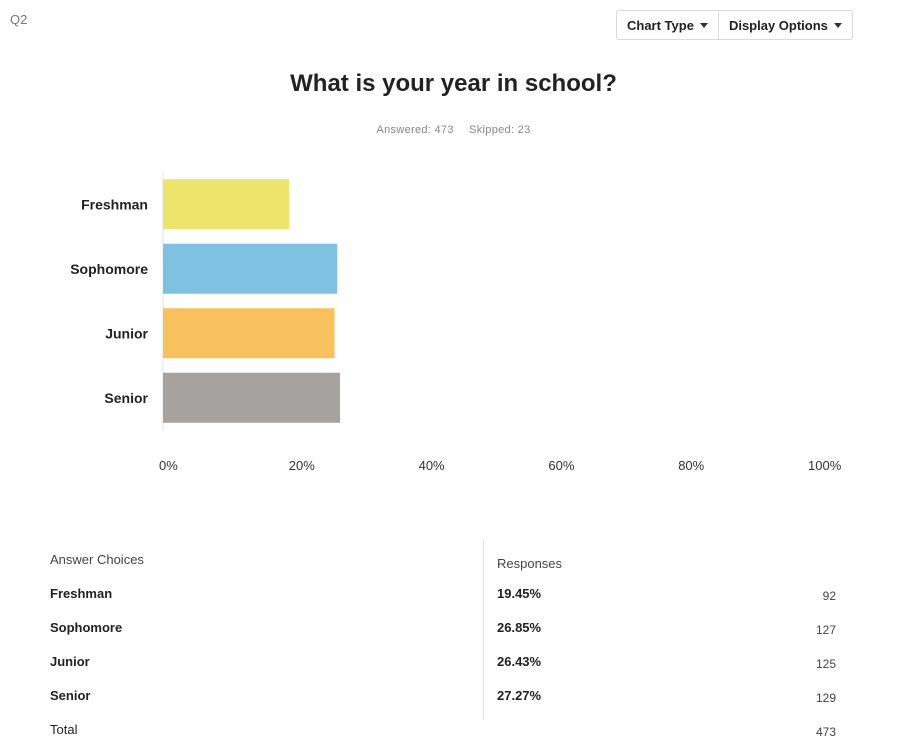 The image size is (907, 749). I want to click on table-row: Sophomore 26.85% 127, so click(450, 628).